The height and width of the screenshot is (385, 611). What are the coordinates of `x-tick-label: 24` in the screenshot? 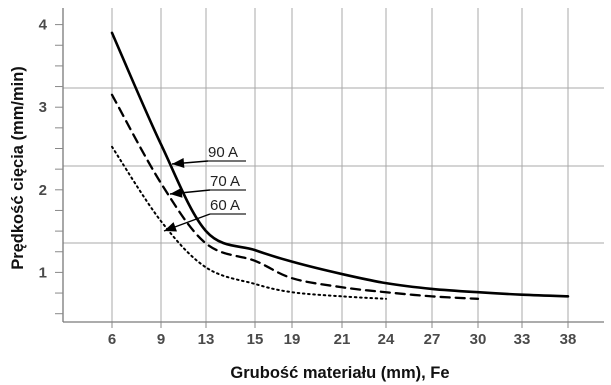 It's located at (386, 339).